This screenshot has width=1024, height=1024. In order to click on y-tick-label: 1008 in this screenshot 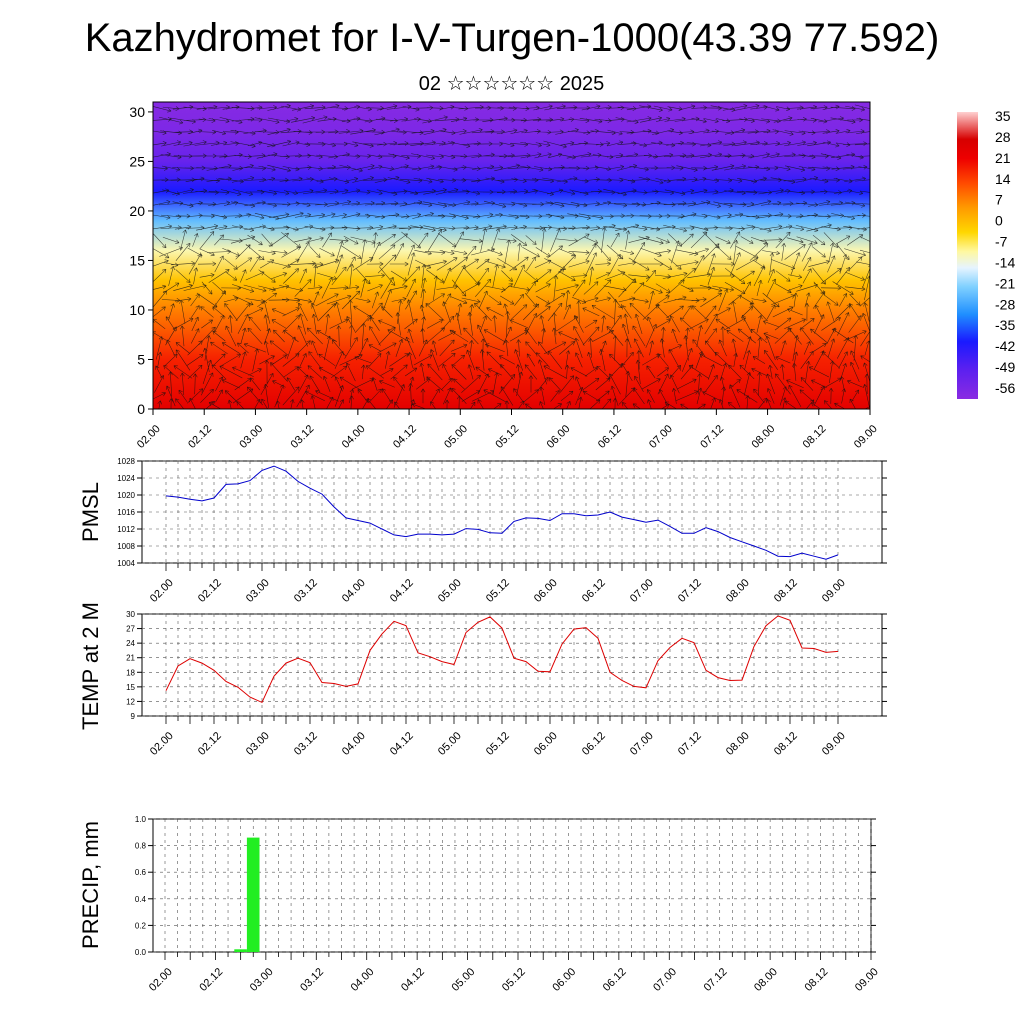, I will do `click(126, 546)`.